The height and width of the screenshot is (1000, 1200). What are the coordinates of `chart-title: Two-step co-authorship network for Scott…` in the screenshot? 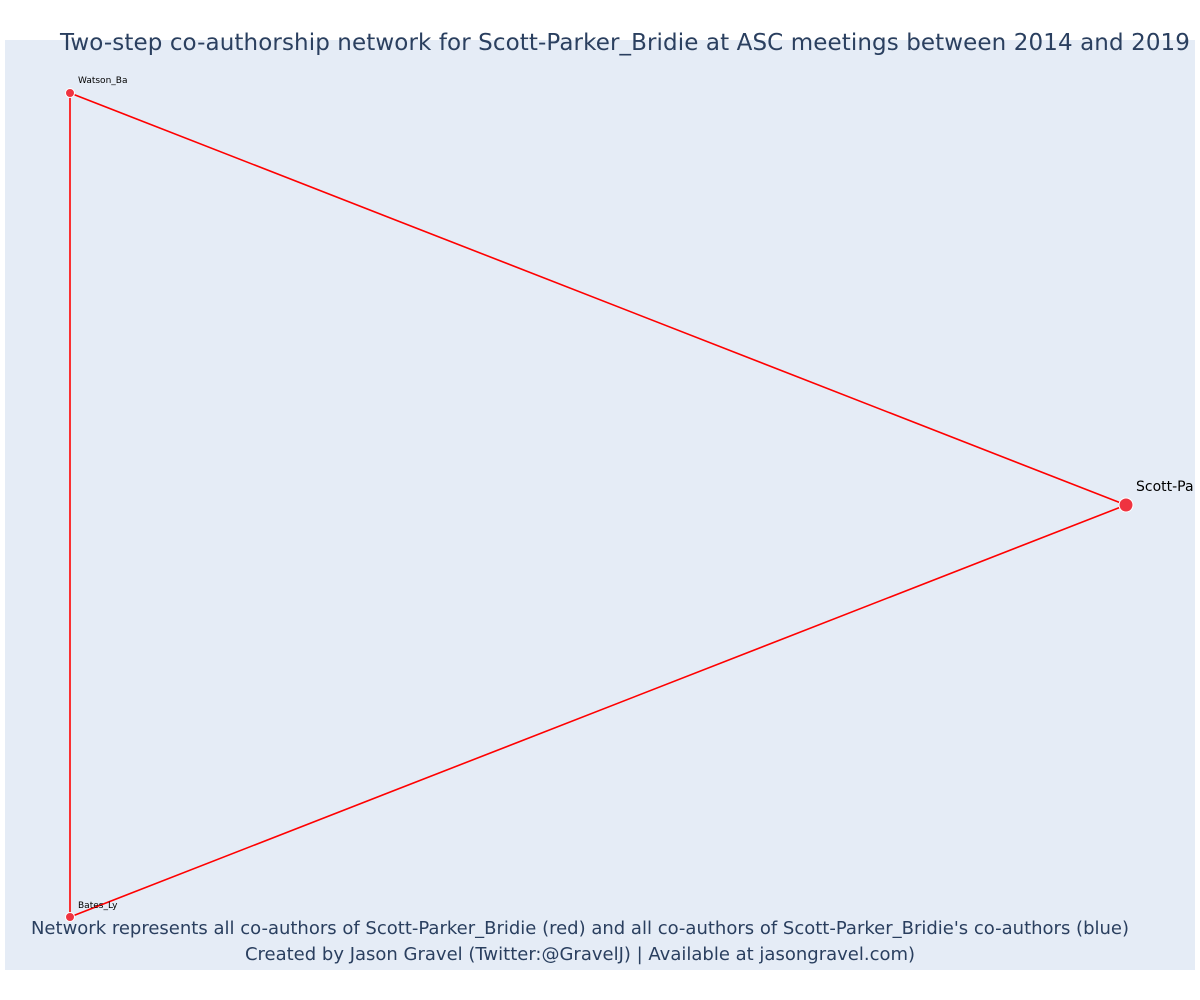 It's located at (625, 43).